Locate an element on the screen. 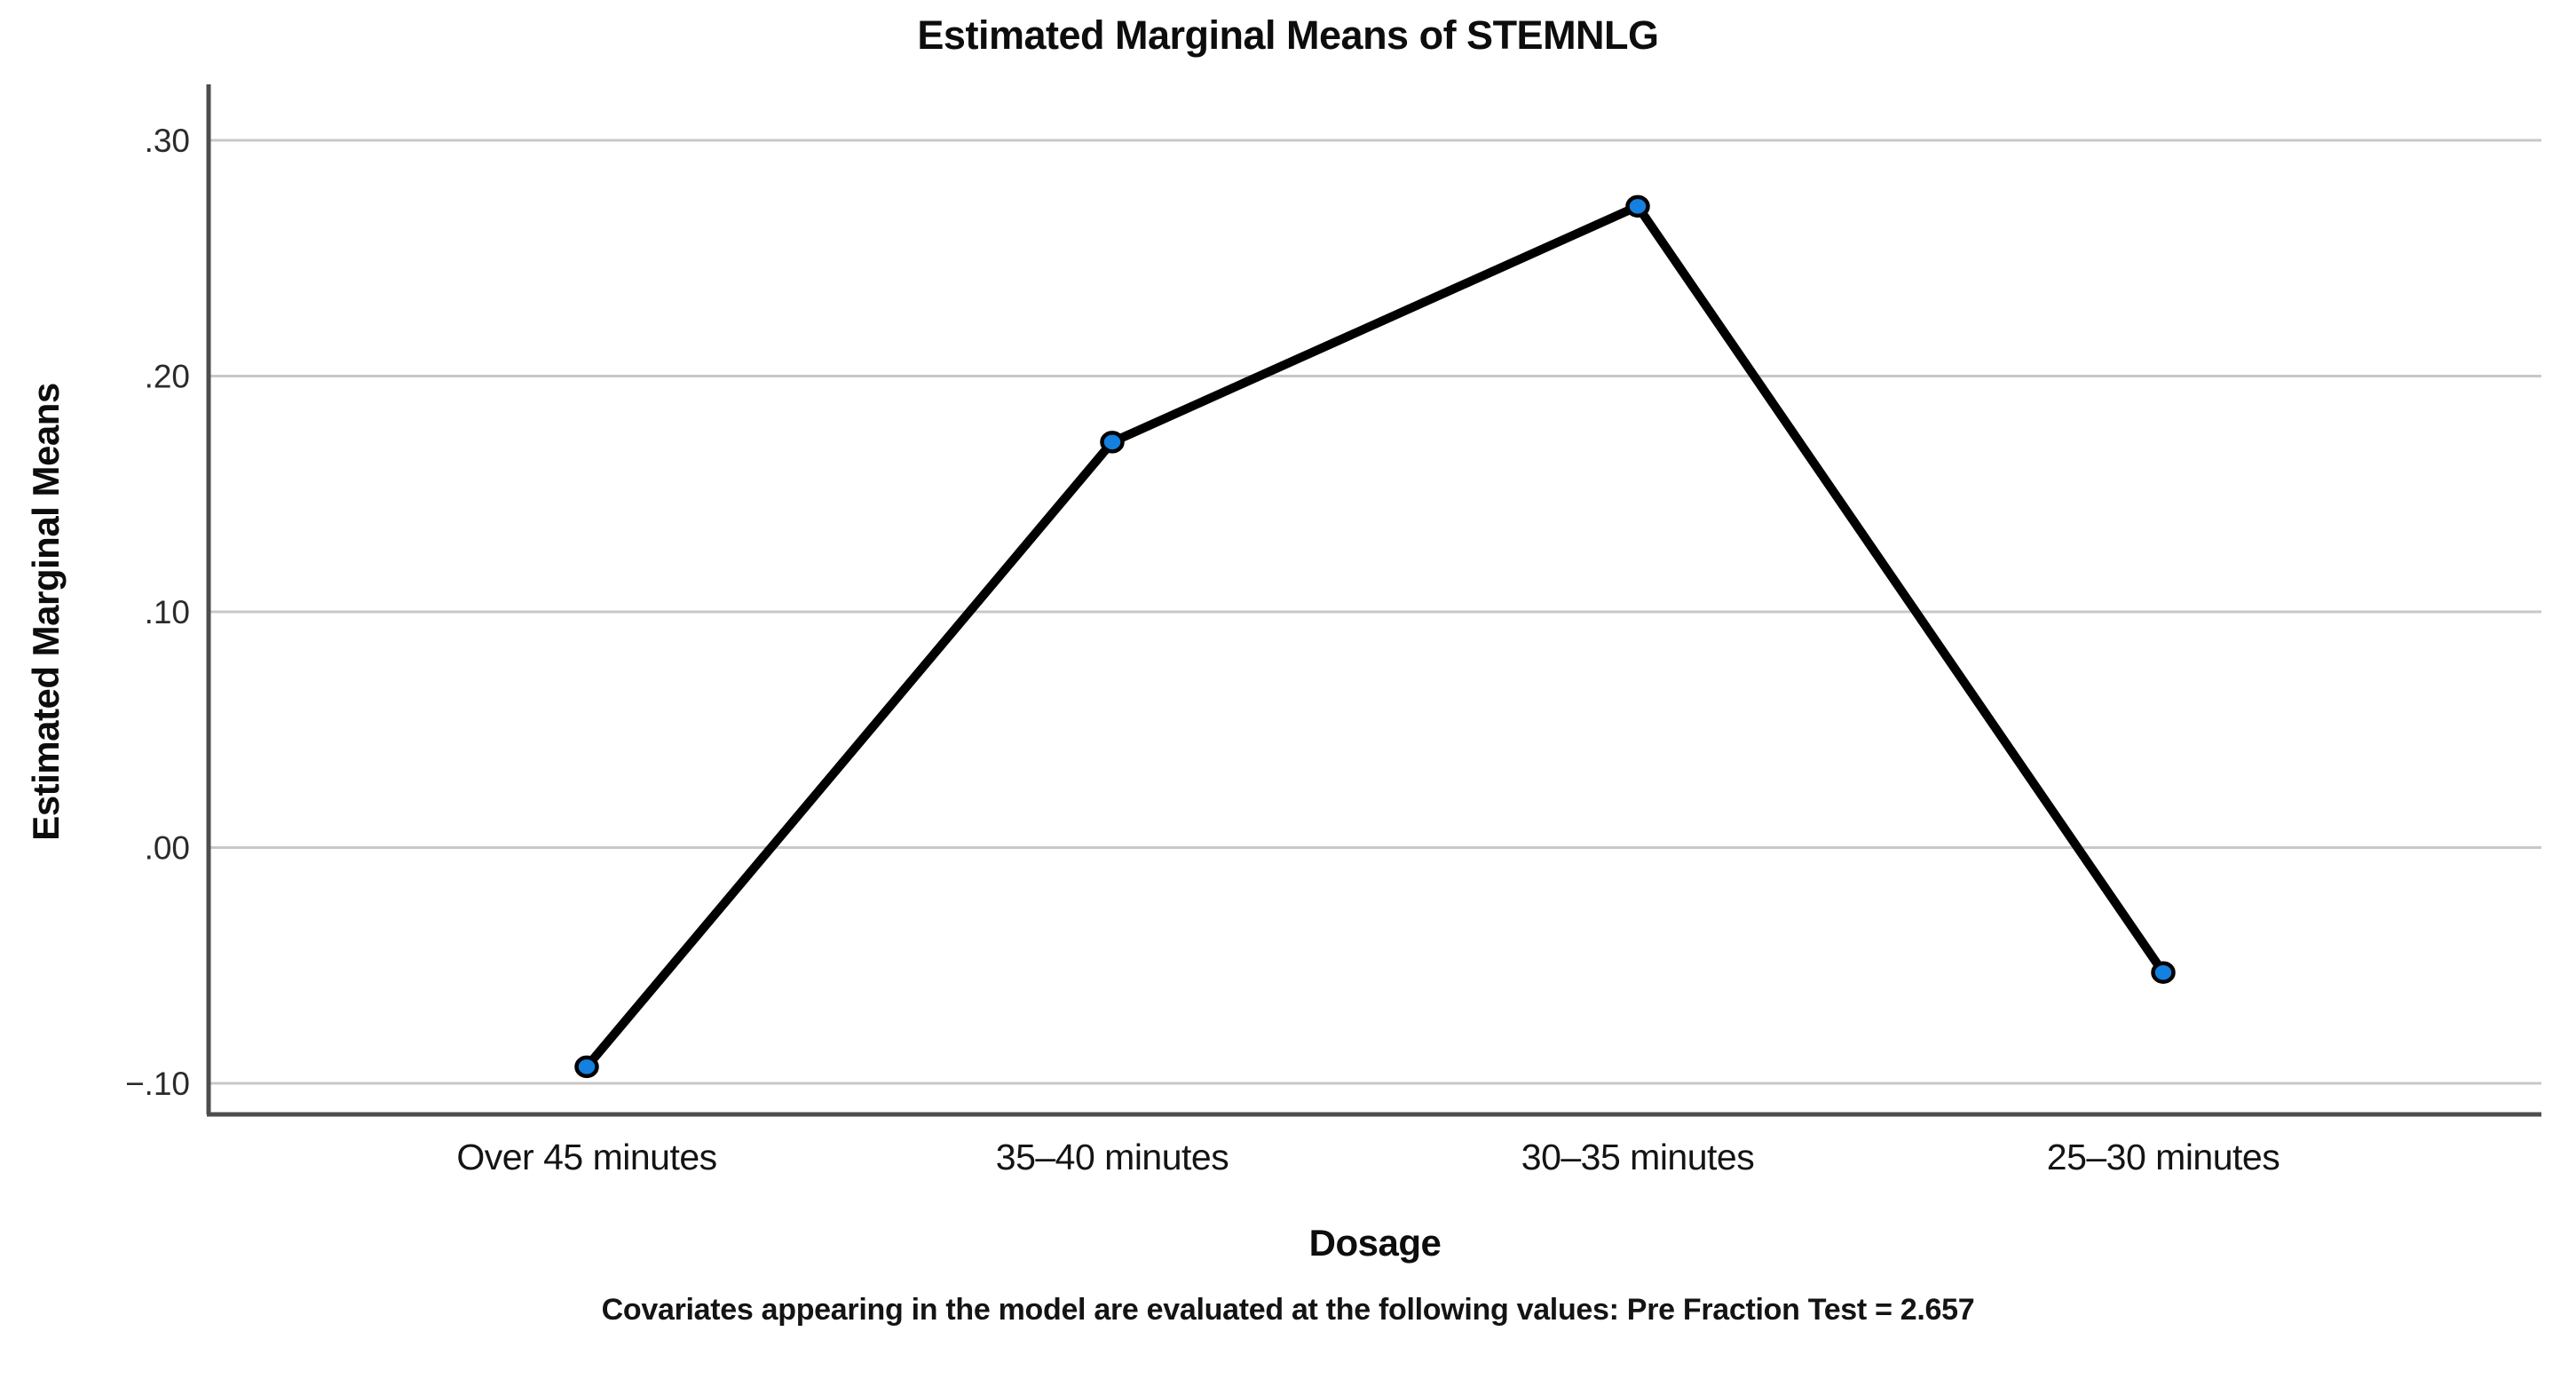 Image resolution: width=2576 pixels, height=1379 pixels. x-tick-label: Over 45 minutes is located at coordinates (586, 1157).